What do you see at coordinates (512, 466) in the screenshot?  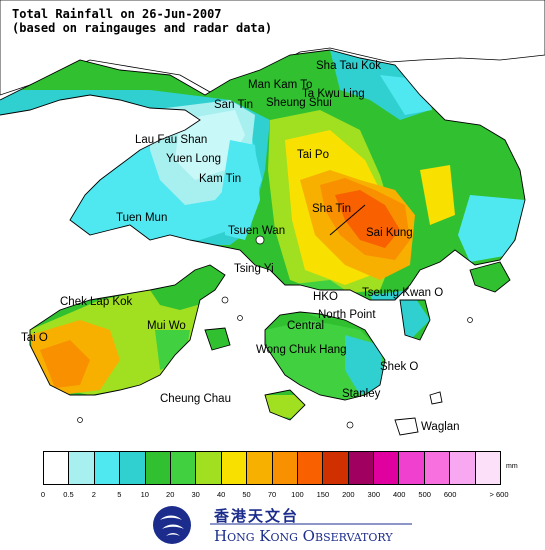 I see `legend-unit: mm` at bounding box center [512, 466].